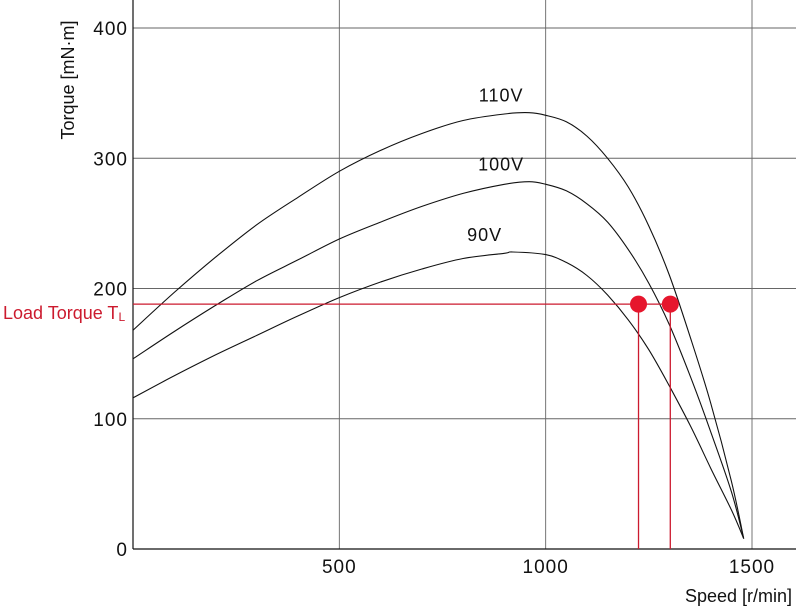 The width and height of the screenshot is (796, 608). What do you see at coordinates (738, 596) in the screenshot?
I see `x-axis-title: Speed [r/min]` at bounding box center [738, 596].